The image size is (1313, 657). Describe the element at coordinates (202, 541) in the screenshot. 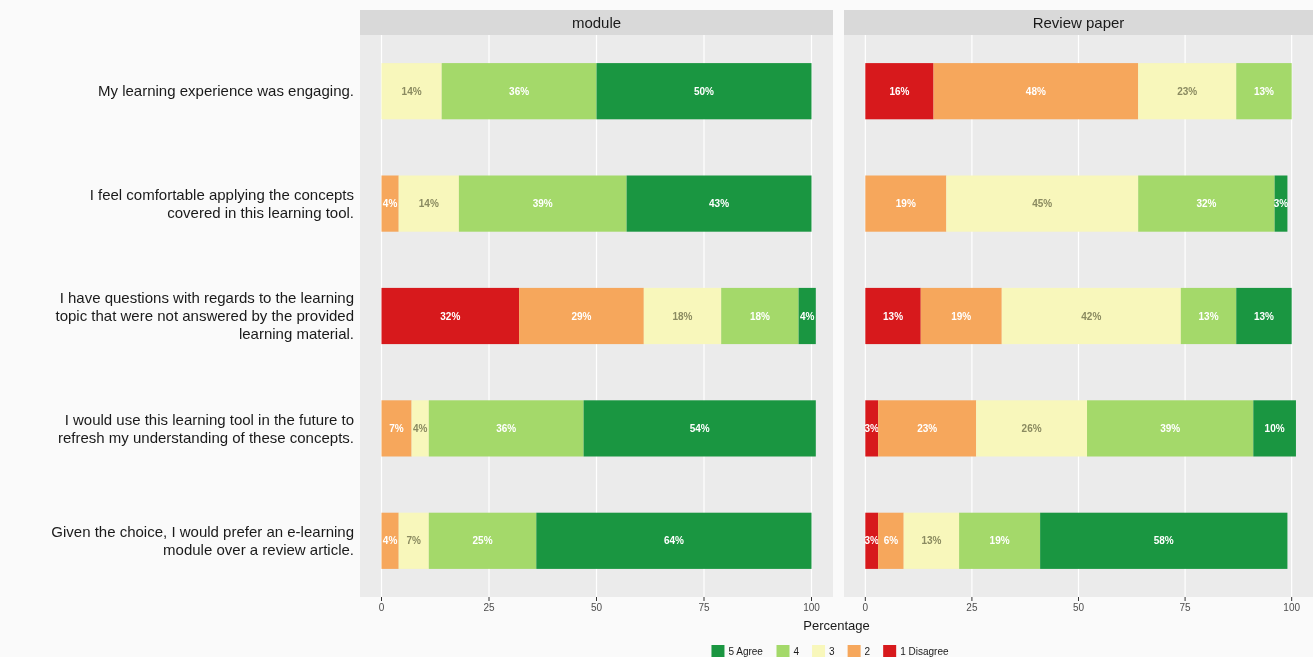

I see `y-tick-label: Given the choice, I would prefer an e-learning module over a review article.` at that location.